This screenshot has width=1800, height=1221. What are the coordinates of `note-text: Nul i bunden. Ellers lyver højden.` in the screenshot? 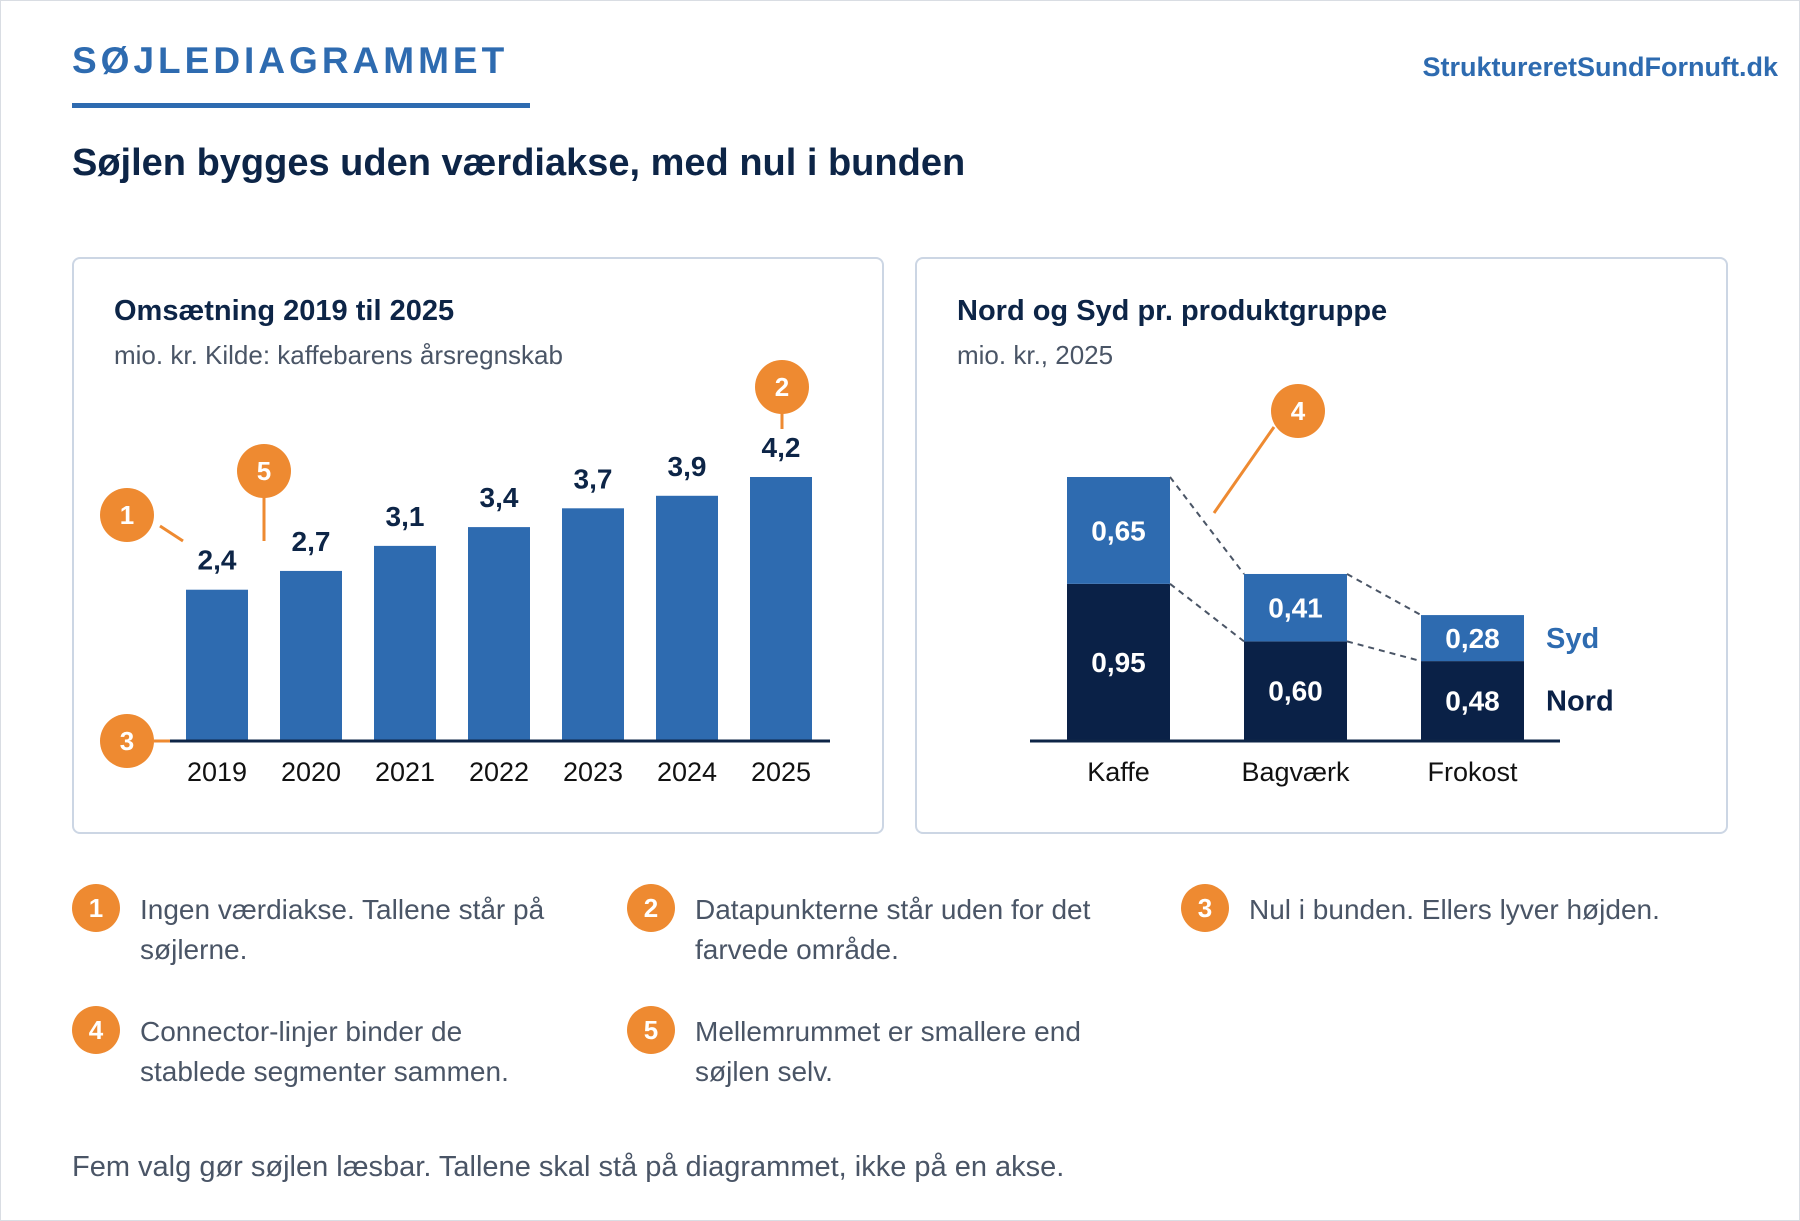 It's located at (1454, 909).